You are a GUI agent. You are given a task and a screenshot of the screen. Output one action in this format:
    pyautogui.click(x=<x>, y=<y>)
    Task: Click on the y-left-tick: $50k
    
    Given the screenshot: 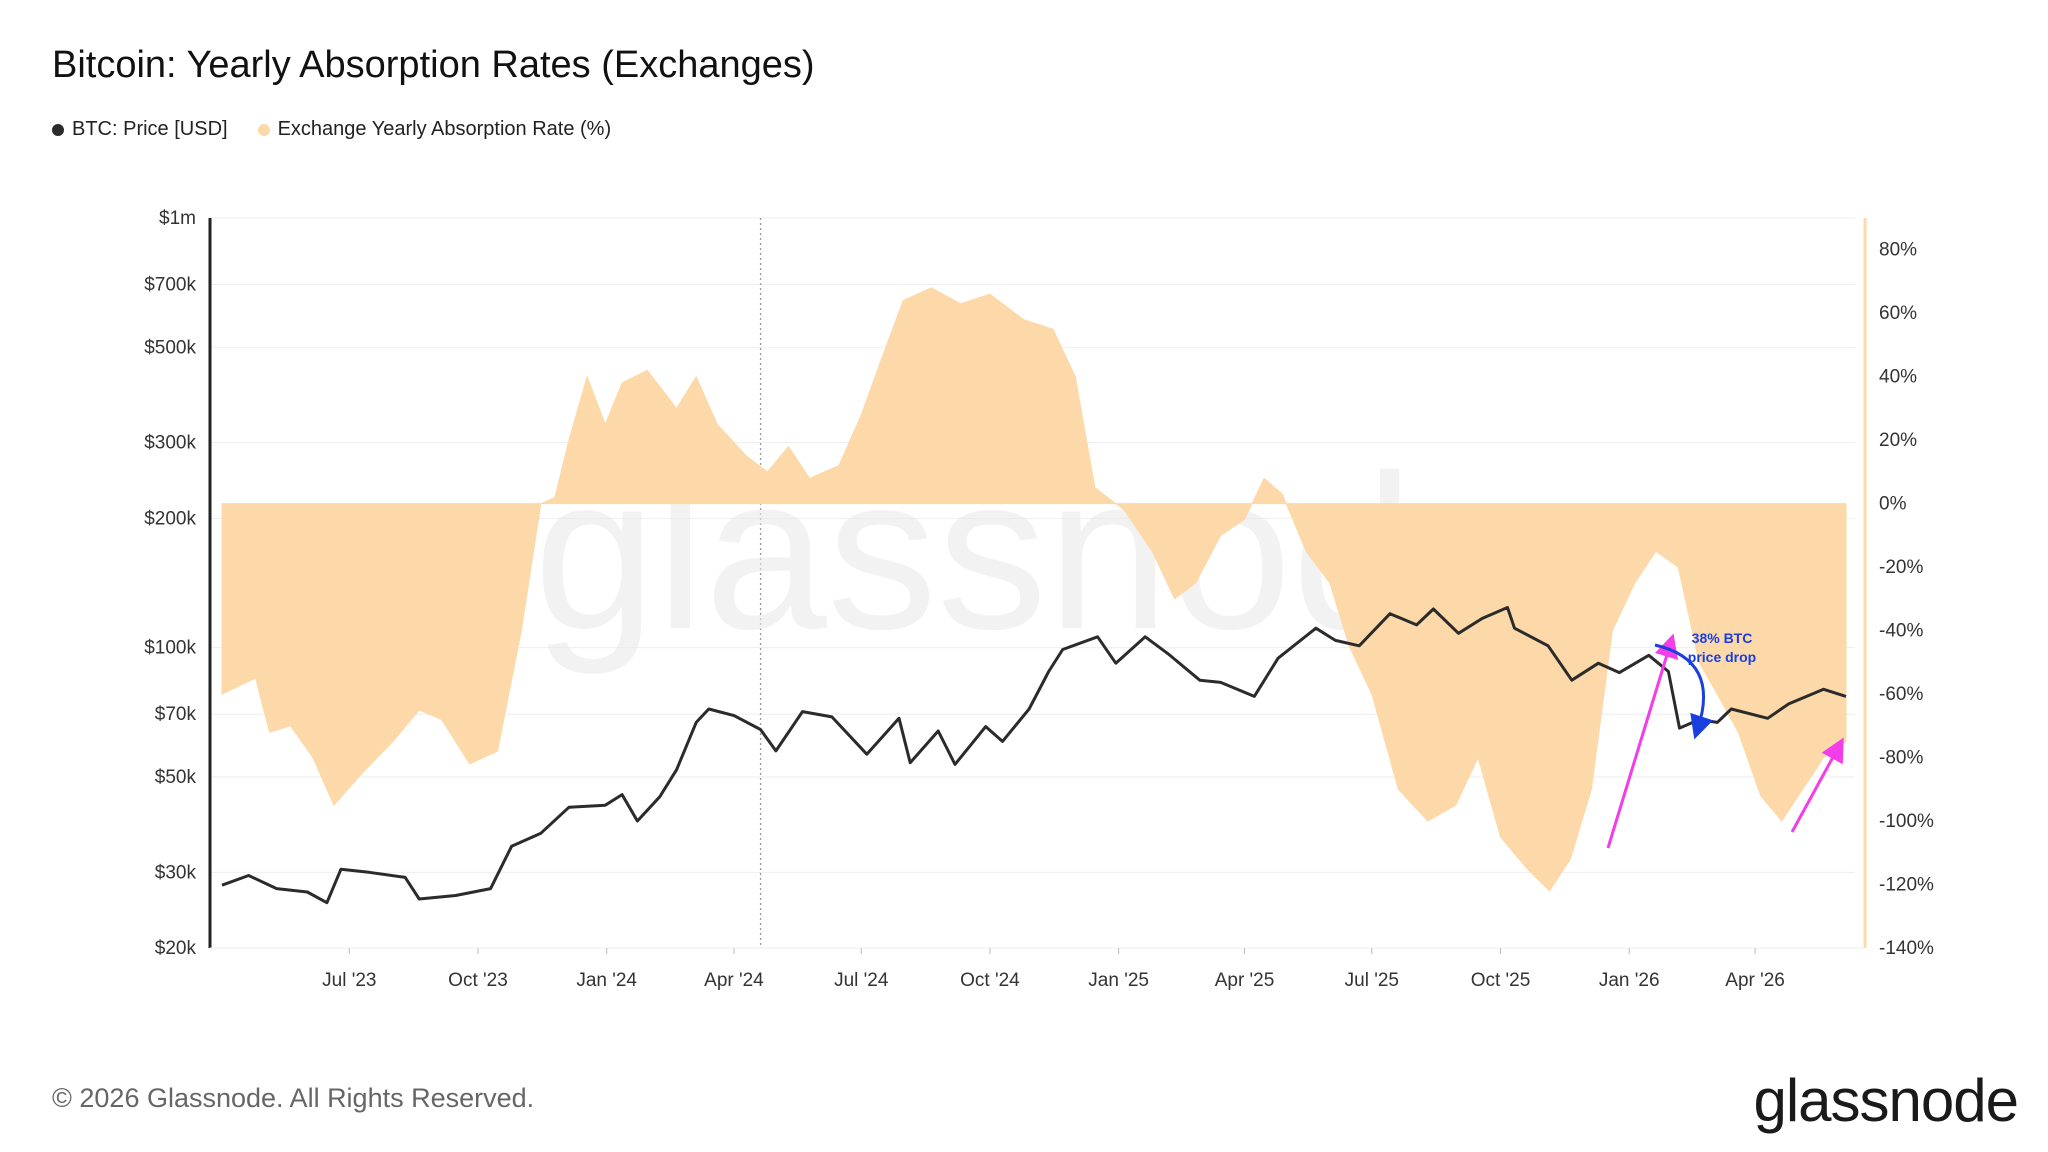 What is the action you would take?
    pyautogui.click(x=176, y=777)
    